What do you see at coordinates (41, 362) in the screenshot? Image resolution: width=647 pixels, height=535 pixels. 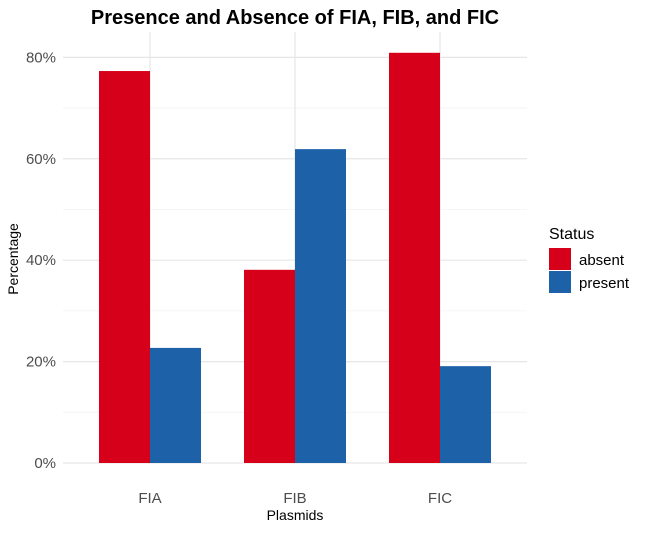 I see `y-tick-label: 20%` at bounding box center [41, 362].